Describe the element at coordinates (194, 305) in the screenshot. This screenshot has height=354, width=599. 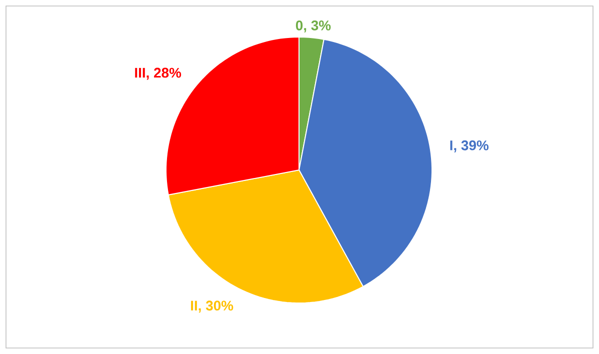
I see `slice-label: II` at that location.